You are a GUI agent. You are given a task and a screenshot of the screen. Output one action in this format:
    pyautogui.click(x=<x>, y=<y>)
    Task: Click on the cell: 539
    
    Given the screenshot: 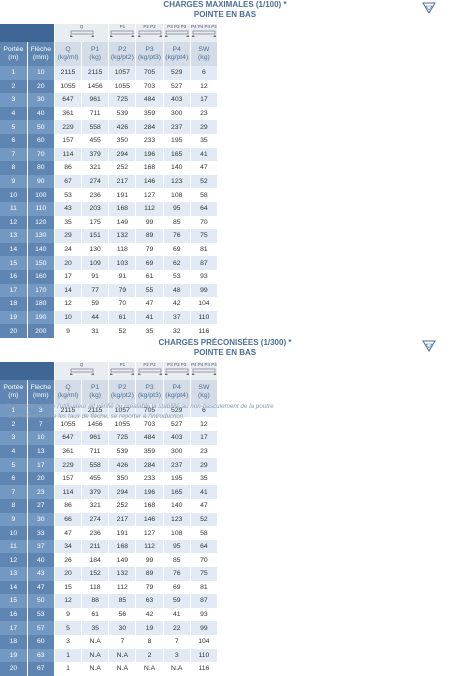 What is the action you would take?
    pyautogui.click(x=122, y=113)
    